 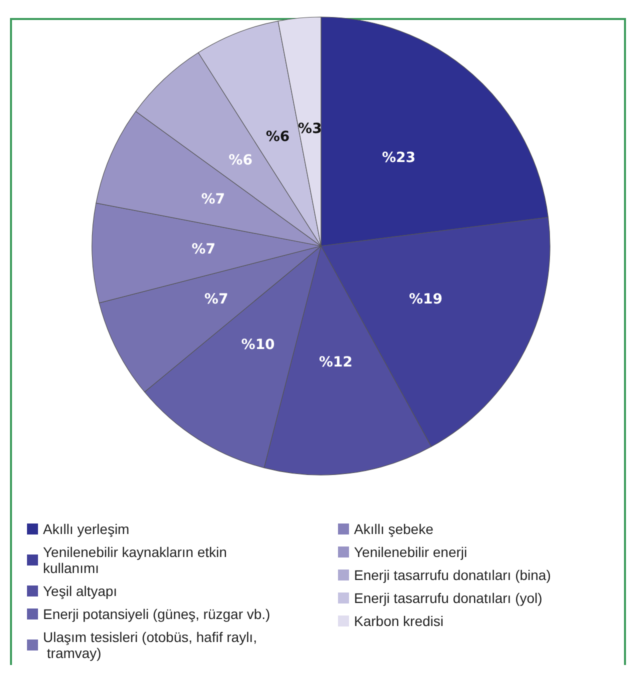 What do you see at coordinates (399, 621) in the screenshot?
I see `legend-label: Karbon kredisi` at bounding box center [399, 621].